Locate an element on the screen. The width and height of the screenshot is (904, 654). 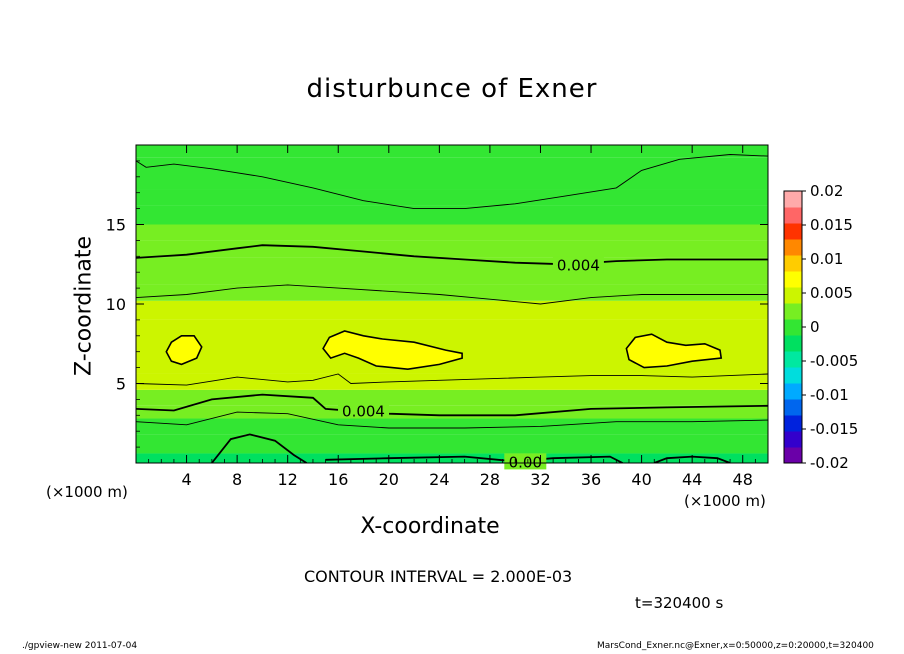
closed-contour-fills is located at coordinates (444, 350).